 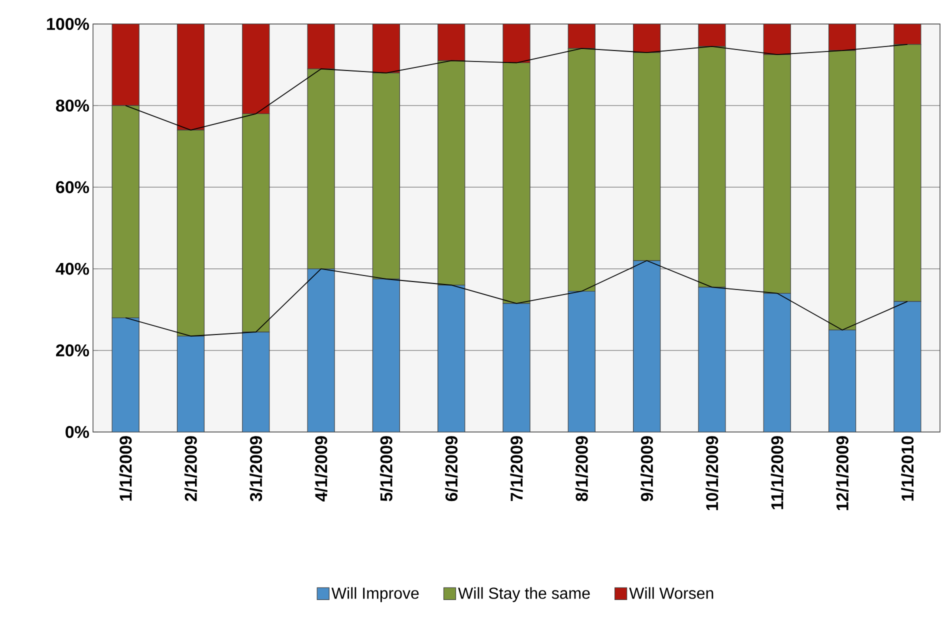 What do you see at coordinates (907, 468) in the screenshot?
I see `x-tick-label: 1/1/2010` at bounding box center [907, 468].